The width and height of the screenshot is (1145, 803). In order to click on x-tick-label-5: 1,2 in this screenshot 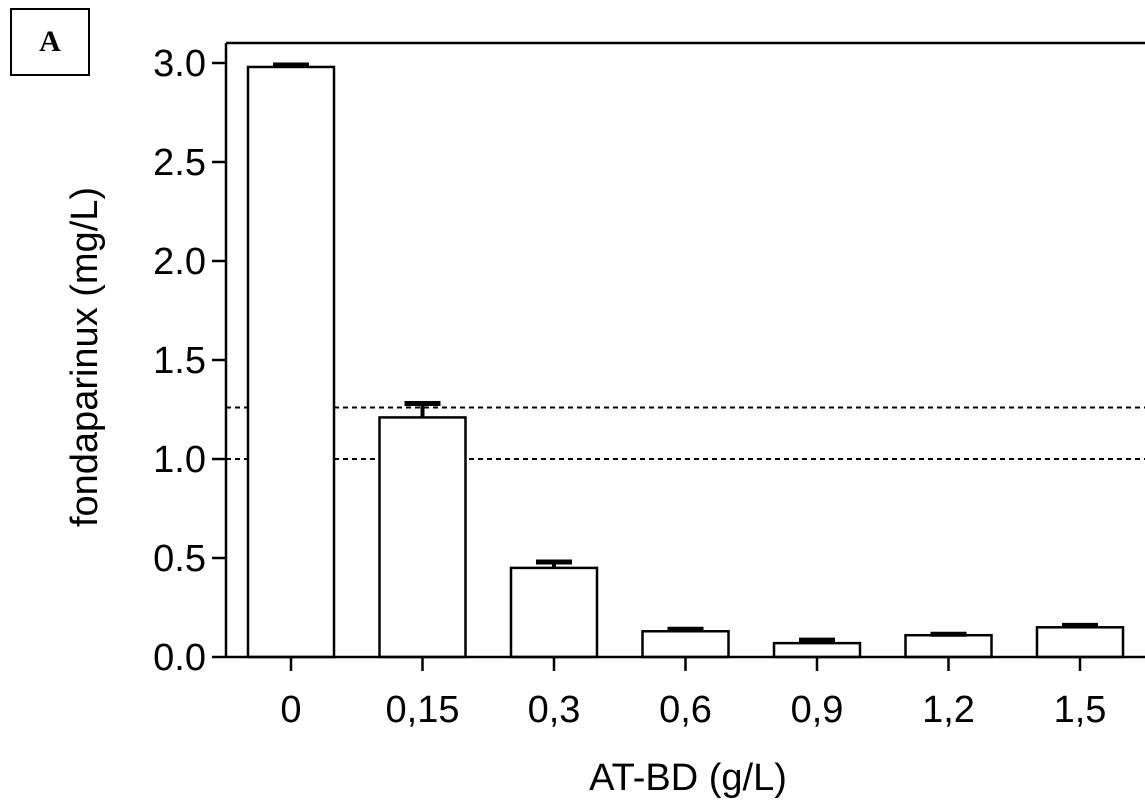, I will do `click(948, 710)`.